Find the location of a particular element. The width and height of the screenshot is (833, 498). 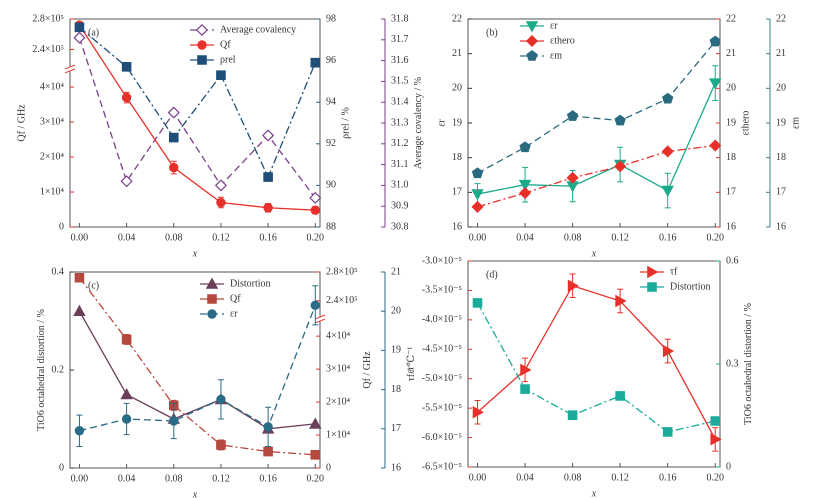

y-tick-label: 18 is located at coordinates (457, 157).